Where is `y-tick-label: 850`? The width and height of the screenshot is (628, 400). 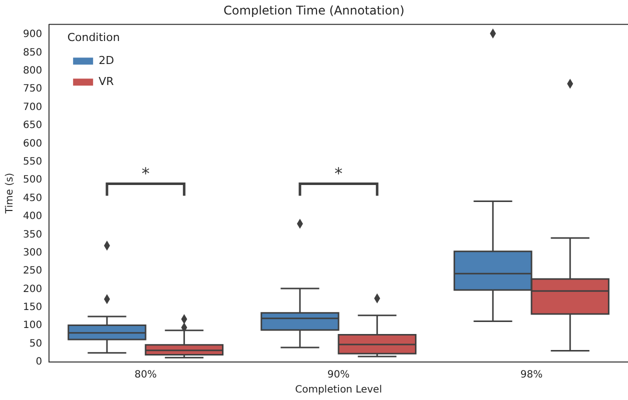
y-tick-label: 850 is located at coordinates (32, 52).